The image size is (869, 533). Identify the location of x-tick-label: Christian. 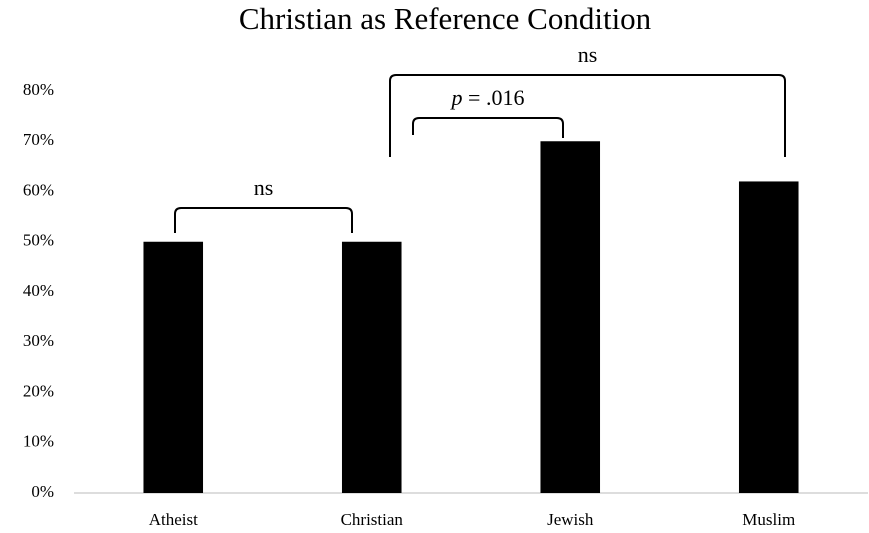
(372, 519).